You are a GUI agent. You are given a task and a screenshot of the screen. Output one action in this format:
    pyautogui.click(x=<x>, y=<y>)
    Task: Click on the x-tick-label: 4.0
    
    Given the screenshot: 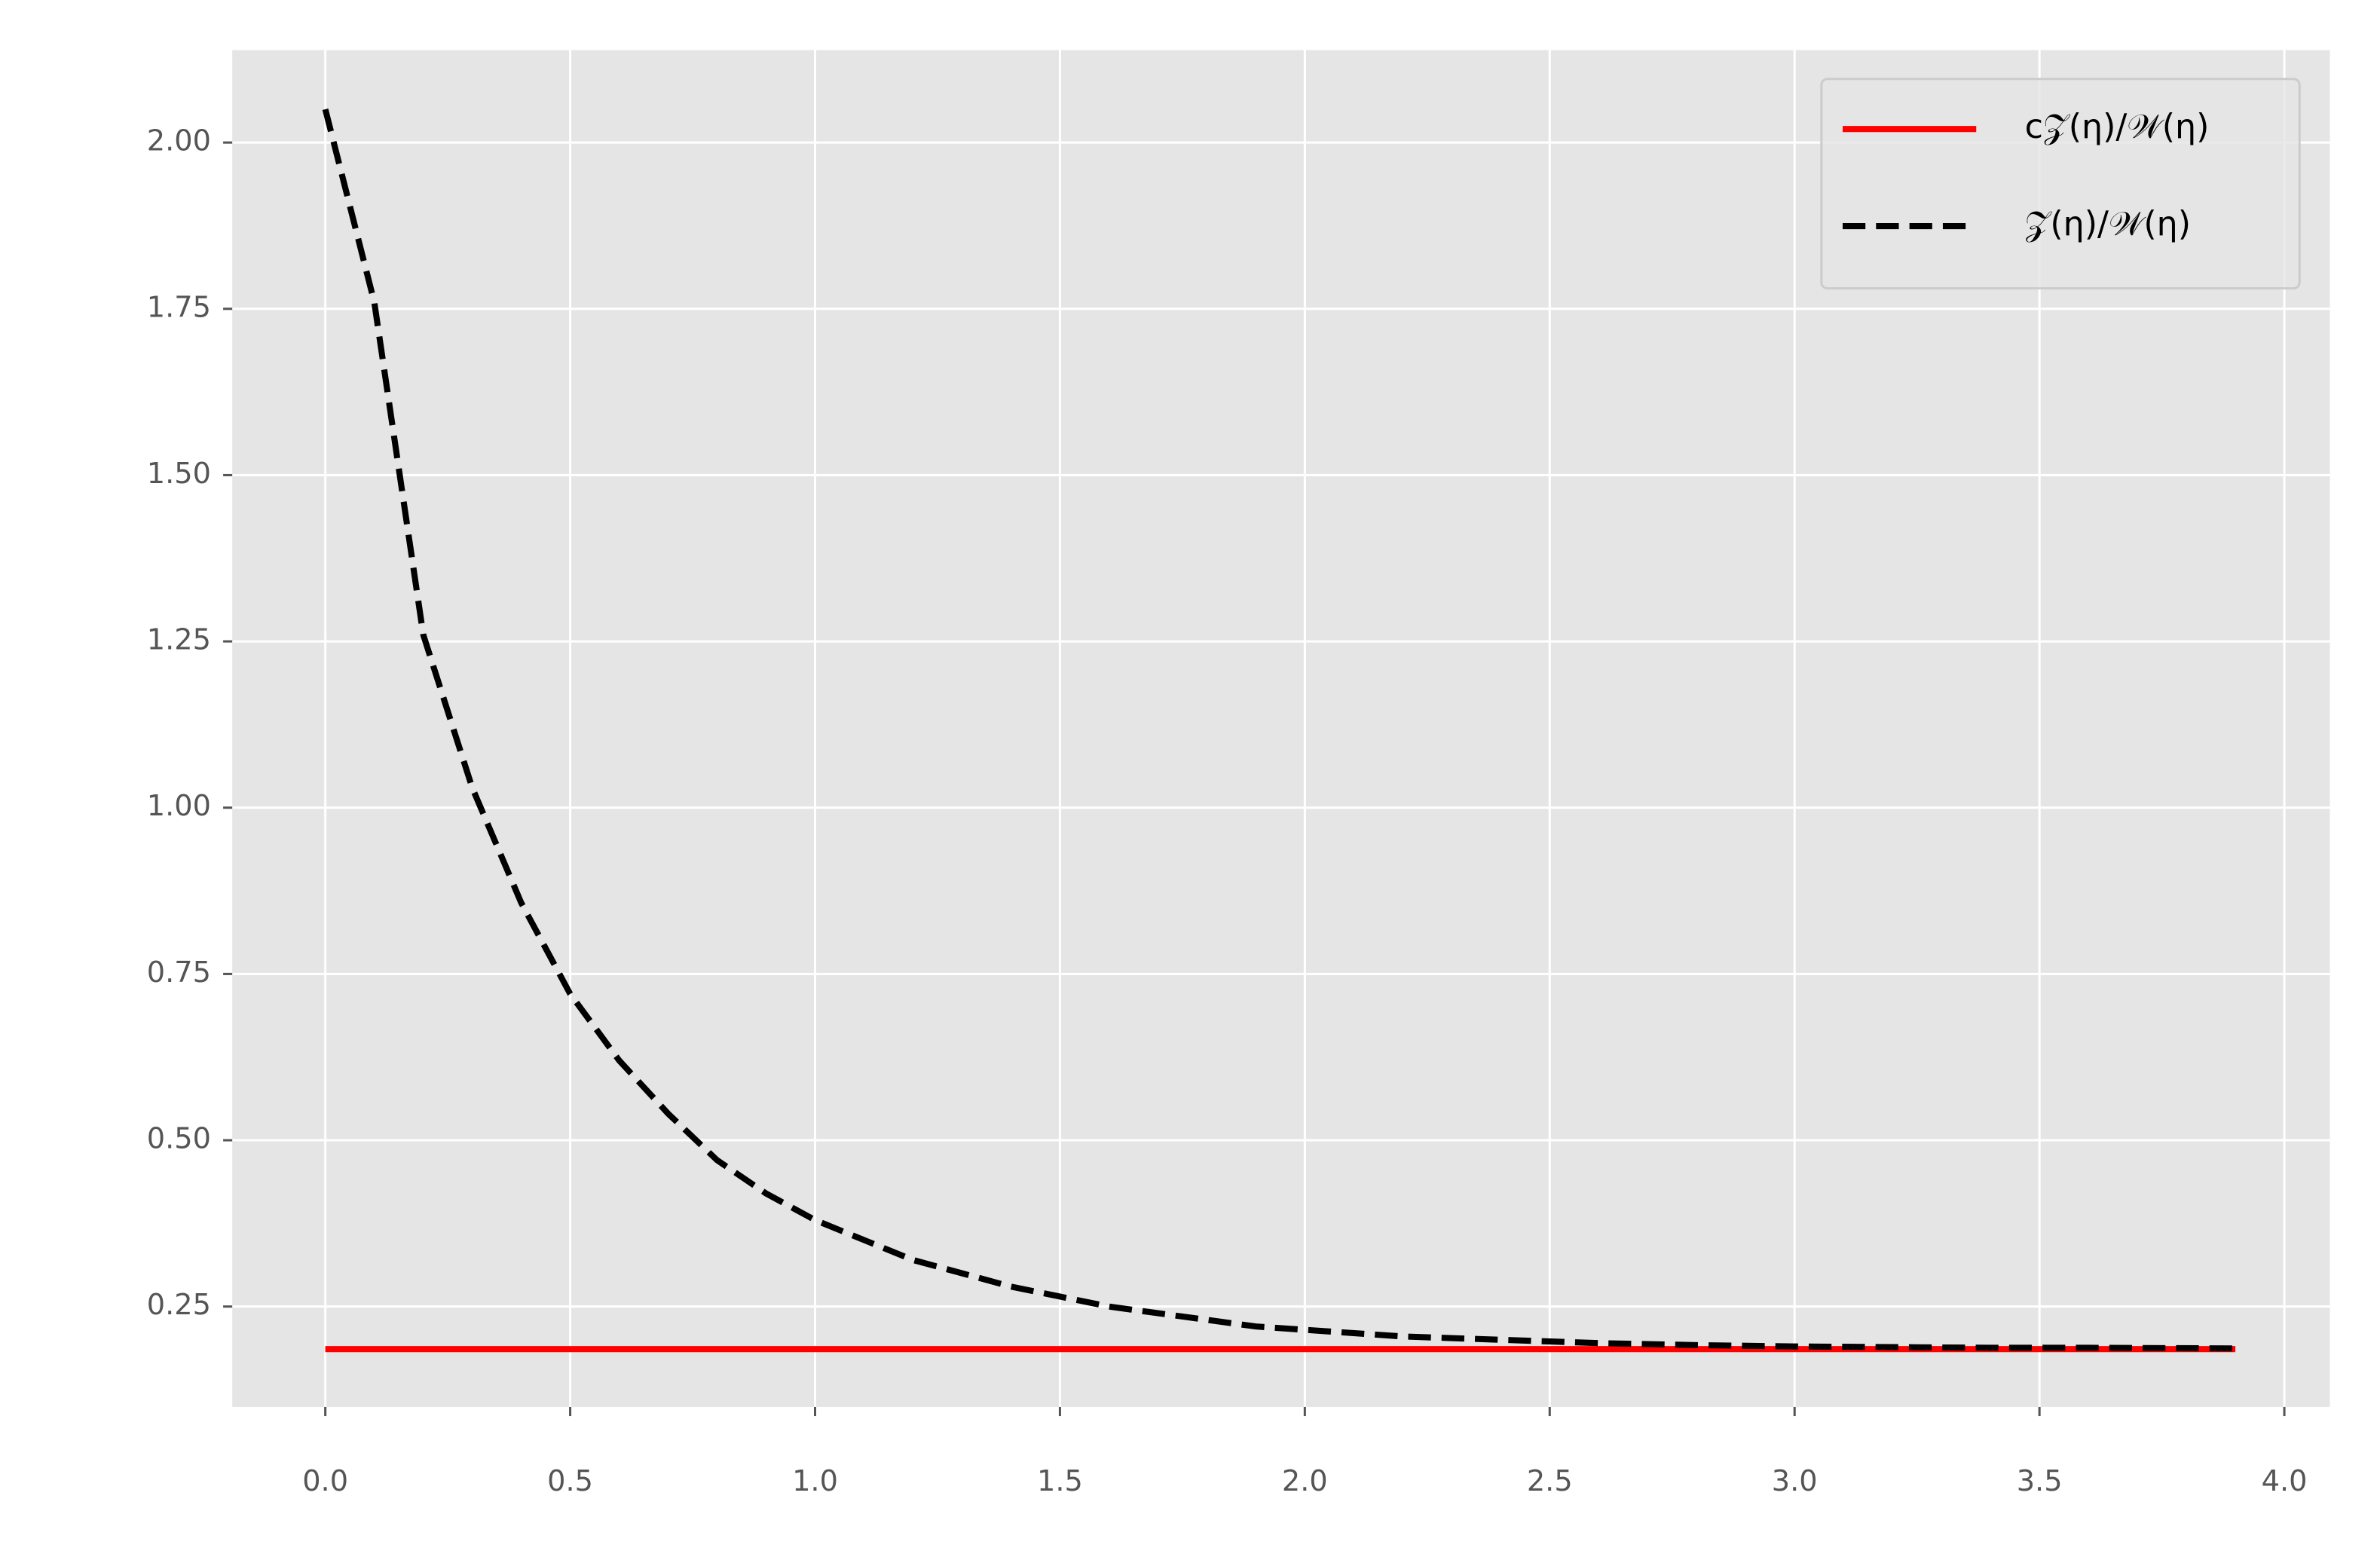 What is the action you would take?
    pyautogui.click(x=2285, y=1481)
    